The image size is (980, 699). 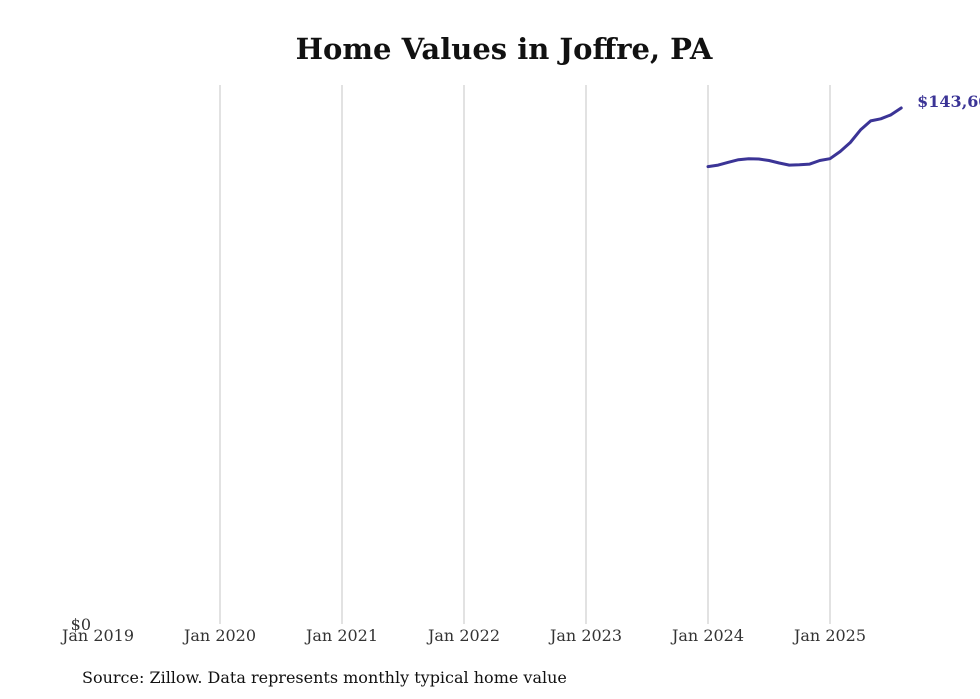 I want to click on end-value-label: $143,600, so click(x=948, y=101).